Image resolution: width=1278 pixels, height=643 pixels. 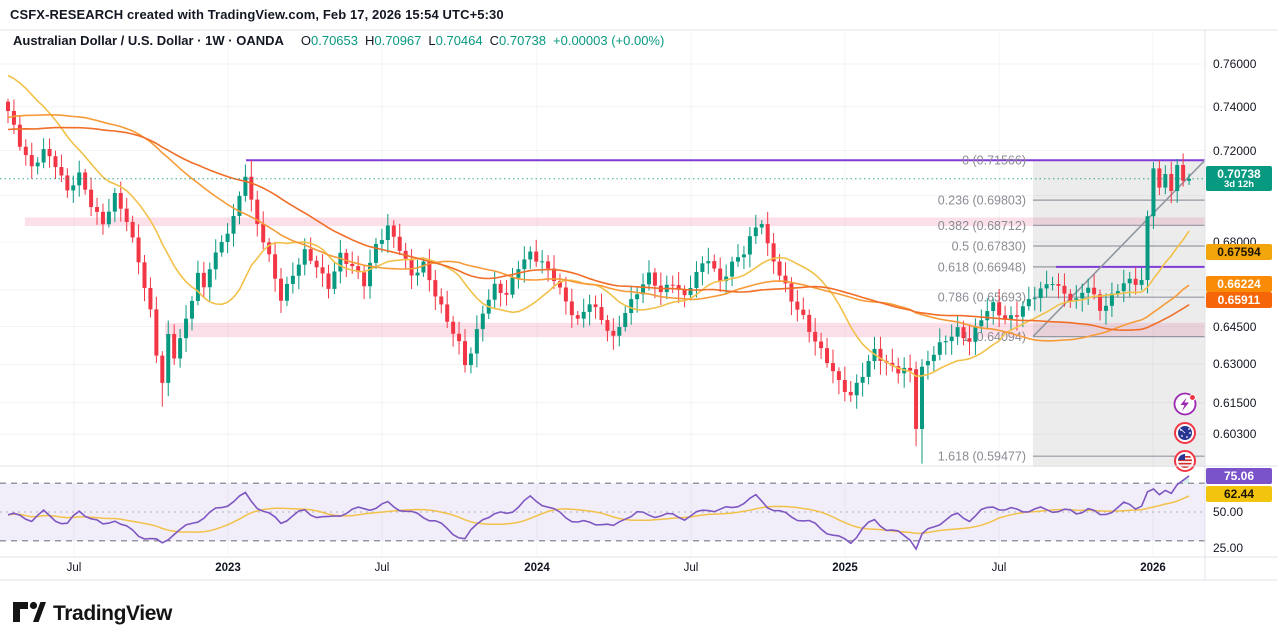 What do you see at coordinates (228, 568) in the screenshot?
I see `time-axis-label: 2023` at bounding box center [228, 568].